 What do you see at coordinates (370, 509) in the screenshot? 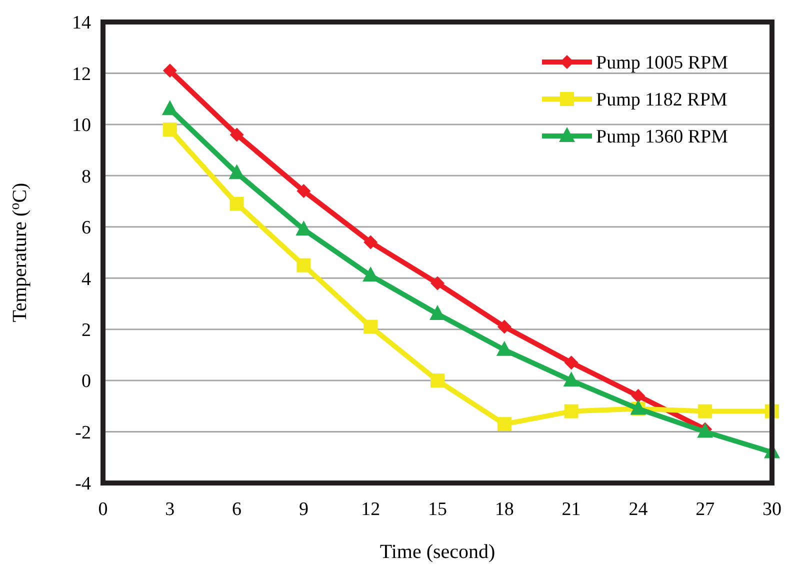
I see `x-tick-label: 12` at bounding box center [370, 509].